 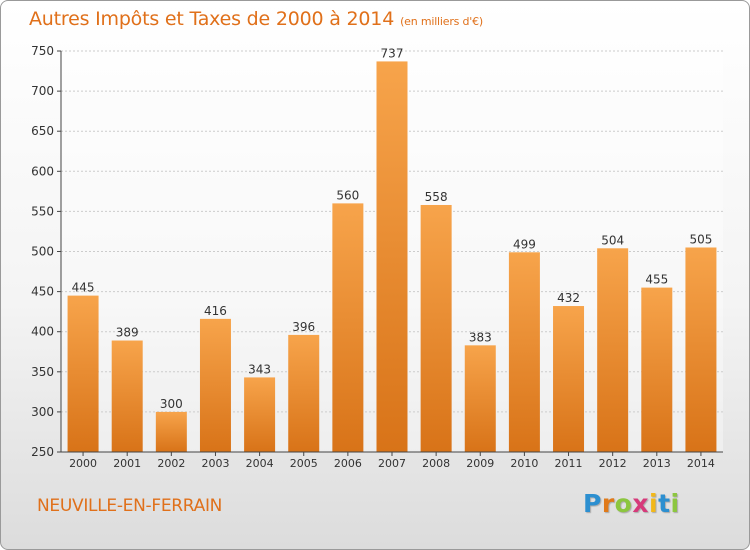 I want to click on x-tick-label: 2014, so click(x=701, y=463).